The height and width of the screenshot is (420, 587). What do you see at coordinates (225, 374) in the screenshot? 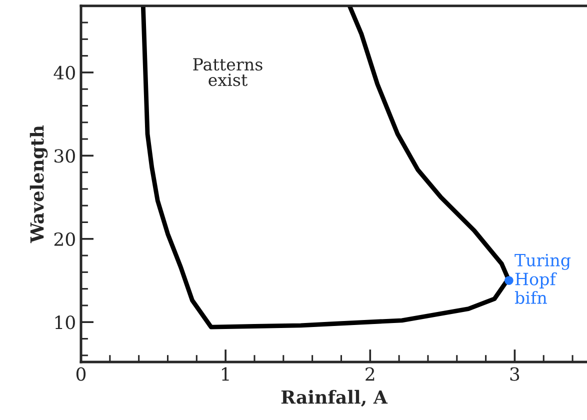
I see `x-tick-label: 1` at bounding box center [225, 374].